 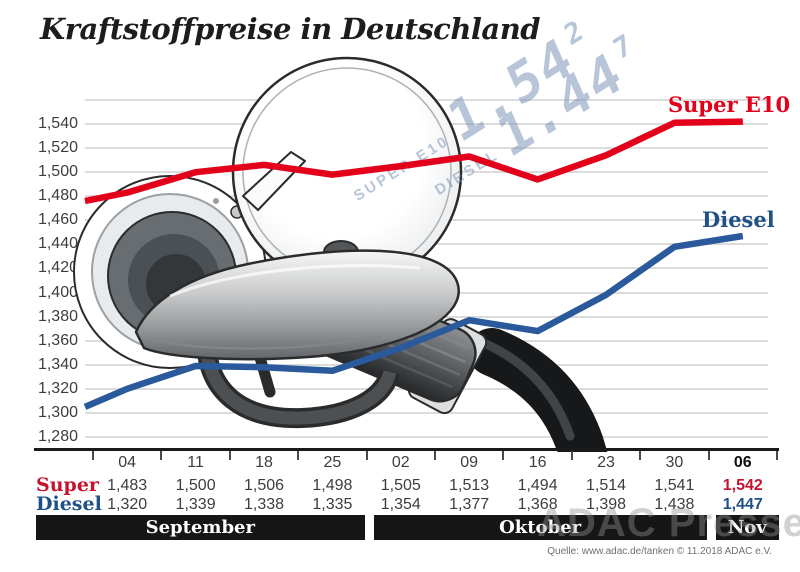 I want to click on diesel-value-cell: 1,398, so click(x=606, y=504).